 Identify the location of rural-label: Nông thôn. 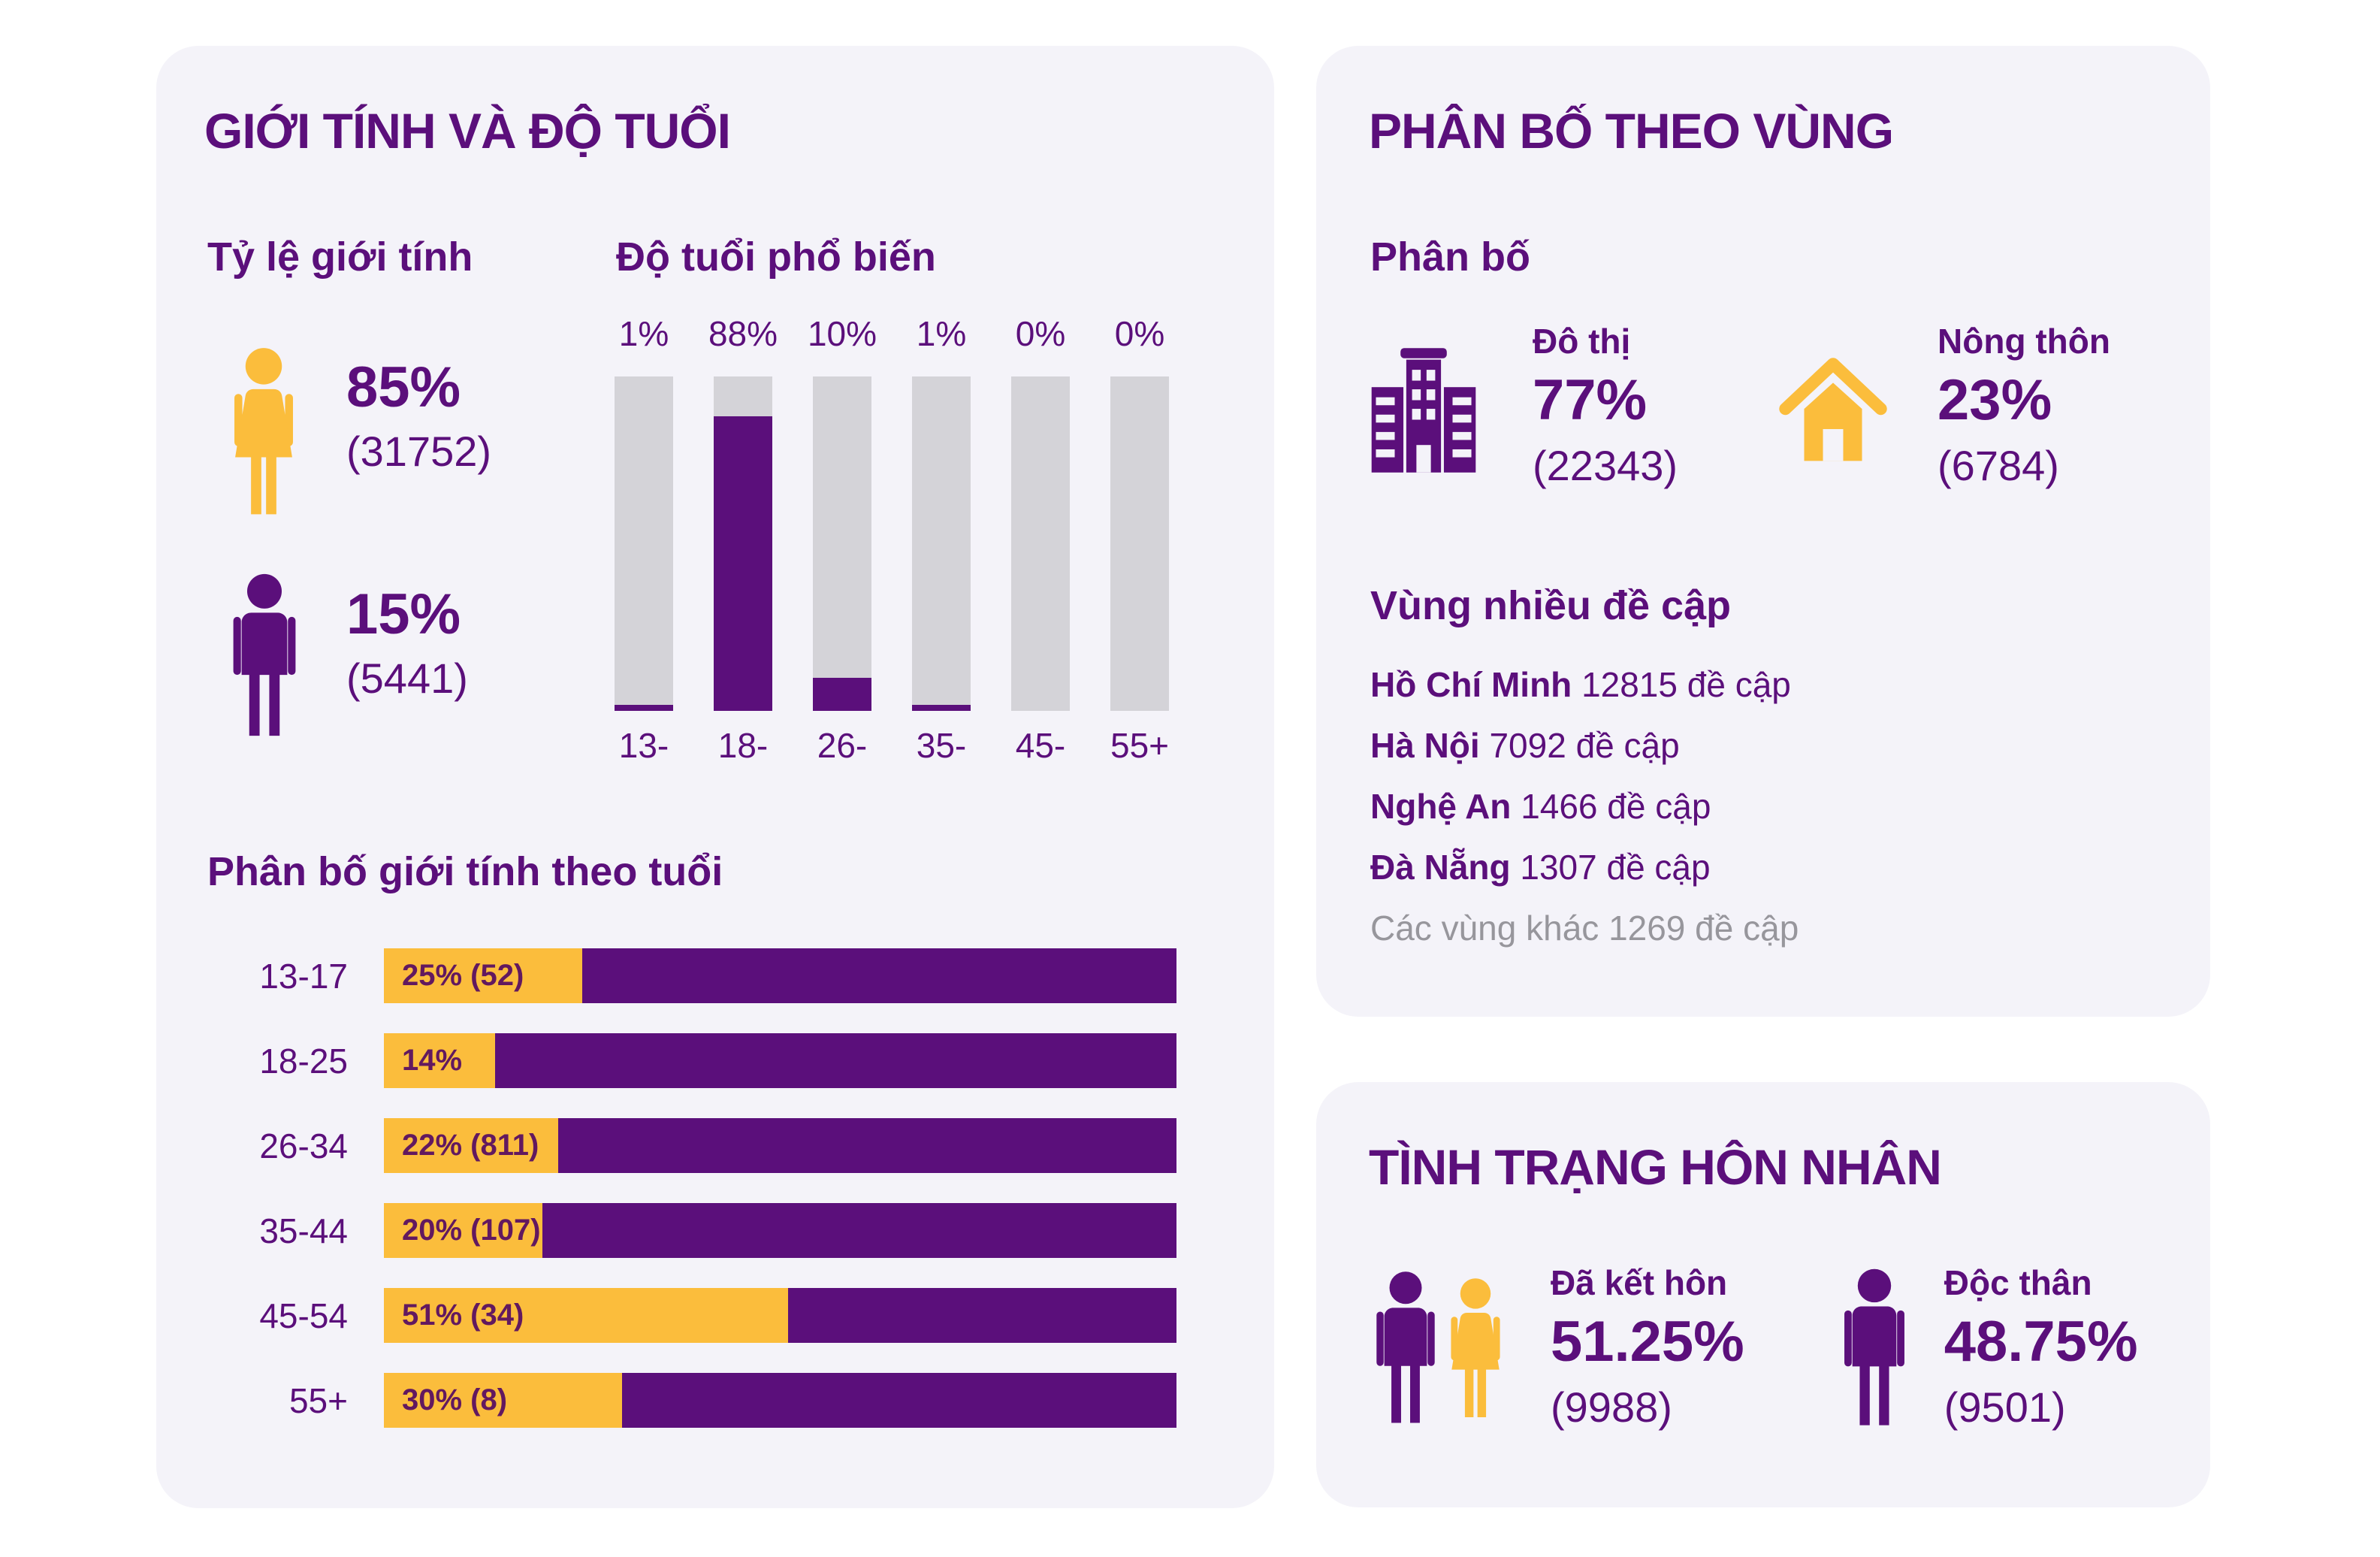
(2024, 341).